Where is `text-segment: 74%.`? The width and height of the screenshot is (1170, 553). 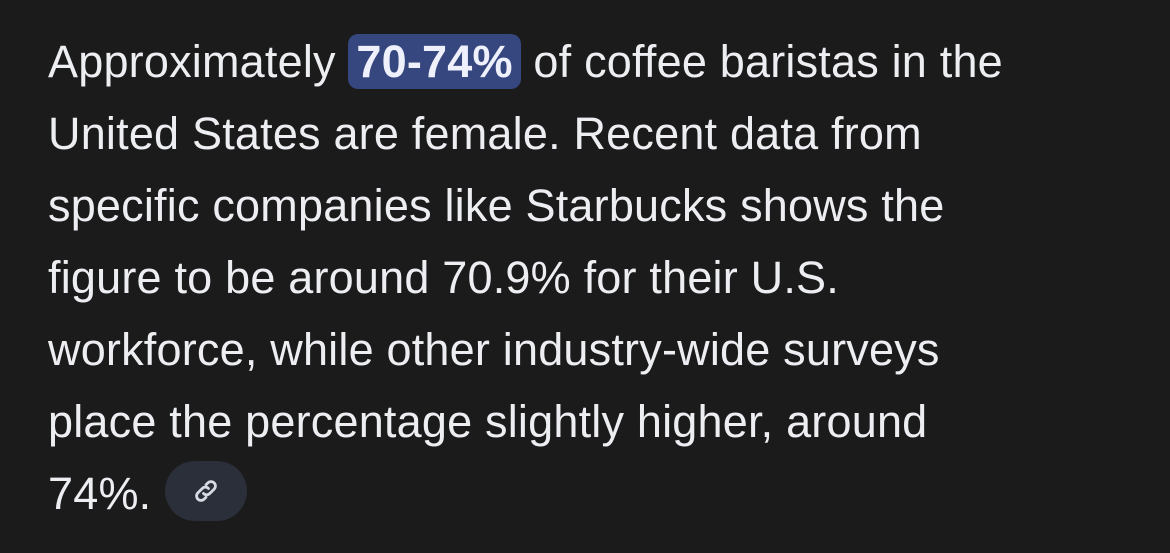 text-segment: 74%. is located at coordinates (100, 493).